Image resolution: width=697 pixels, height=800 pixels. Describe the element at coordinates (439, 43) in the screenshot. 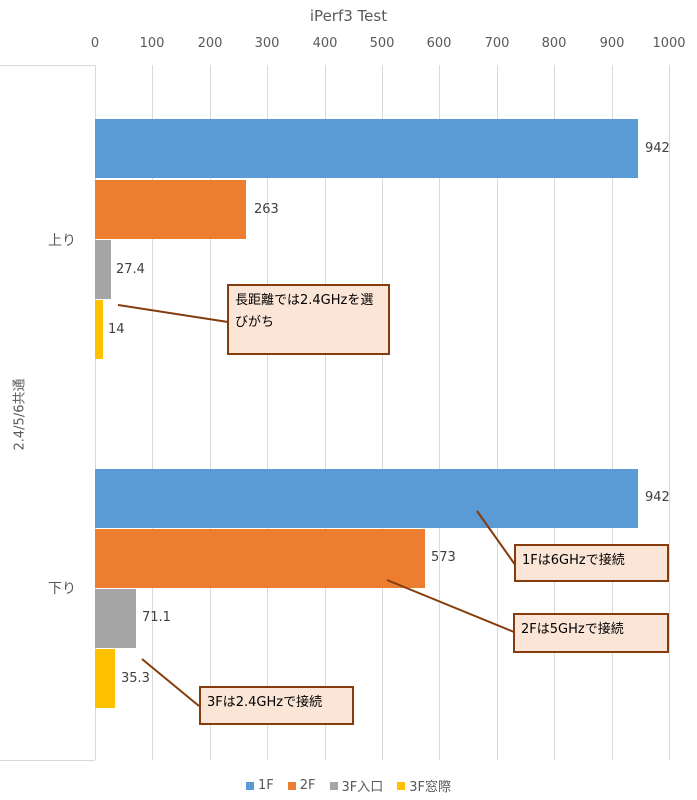

I see `x-tick: 600` at that location.